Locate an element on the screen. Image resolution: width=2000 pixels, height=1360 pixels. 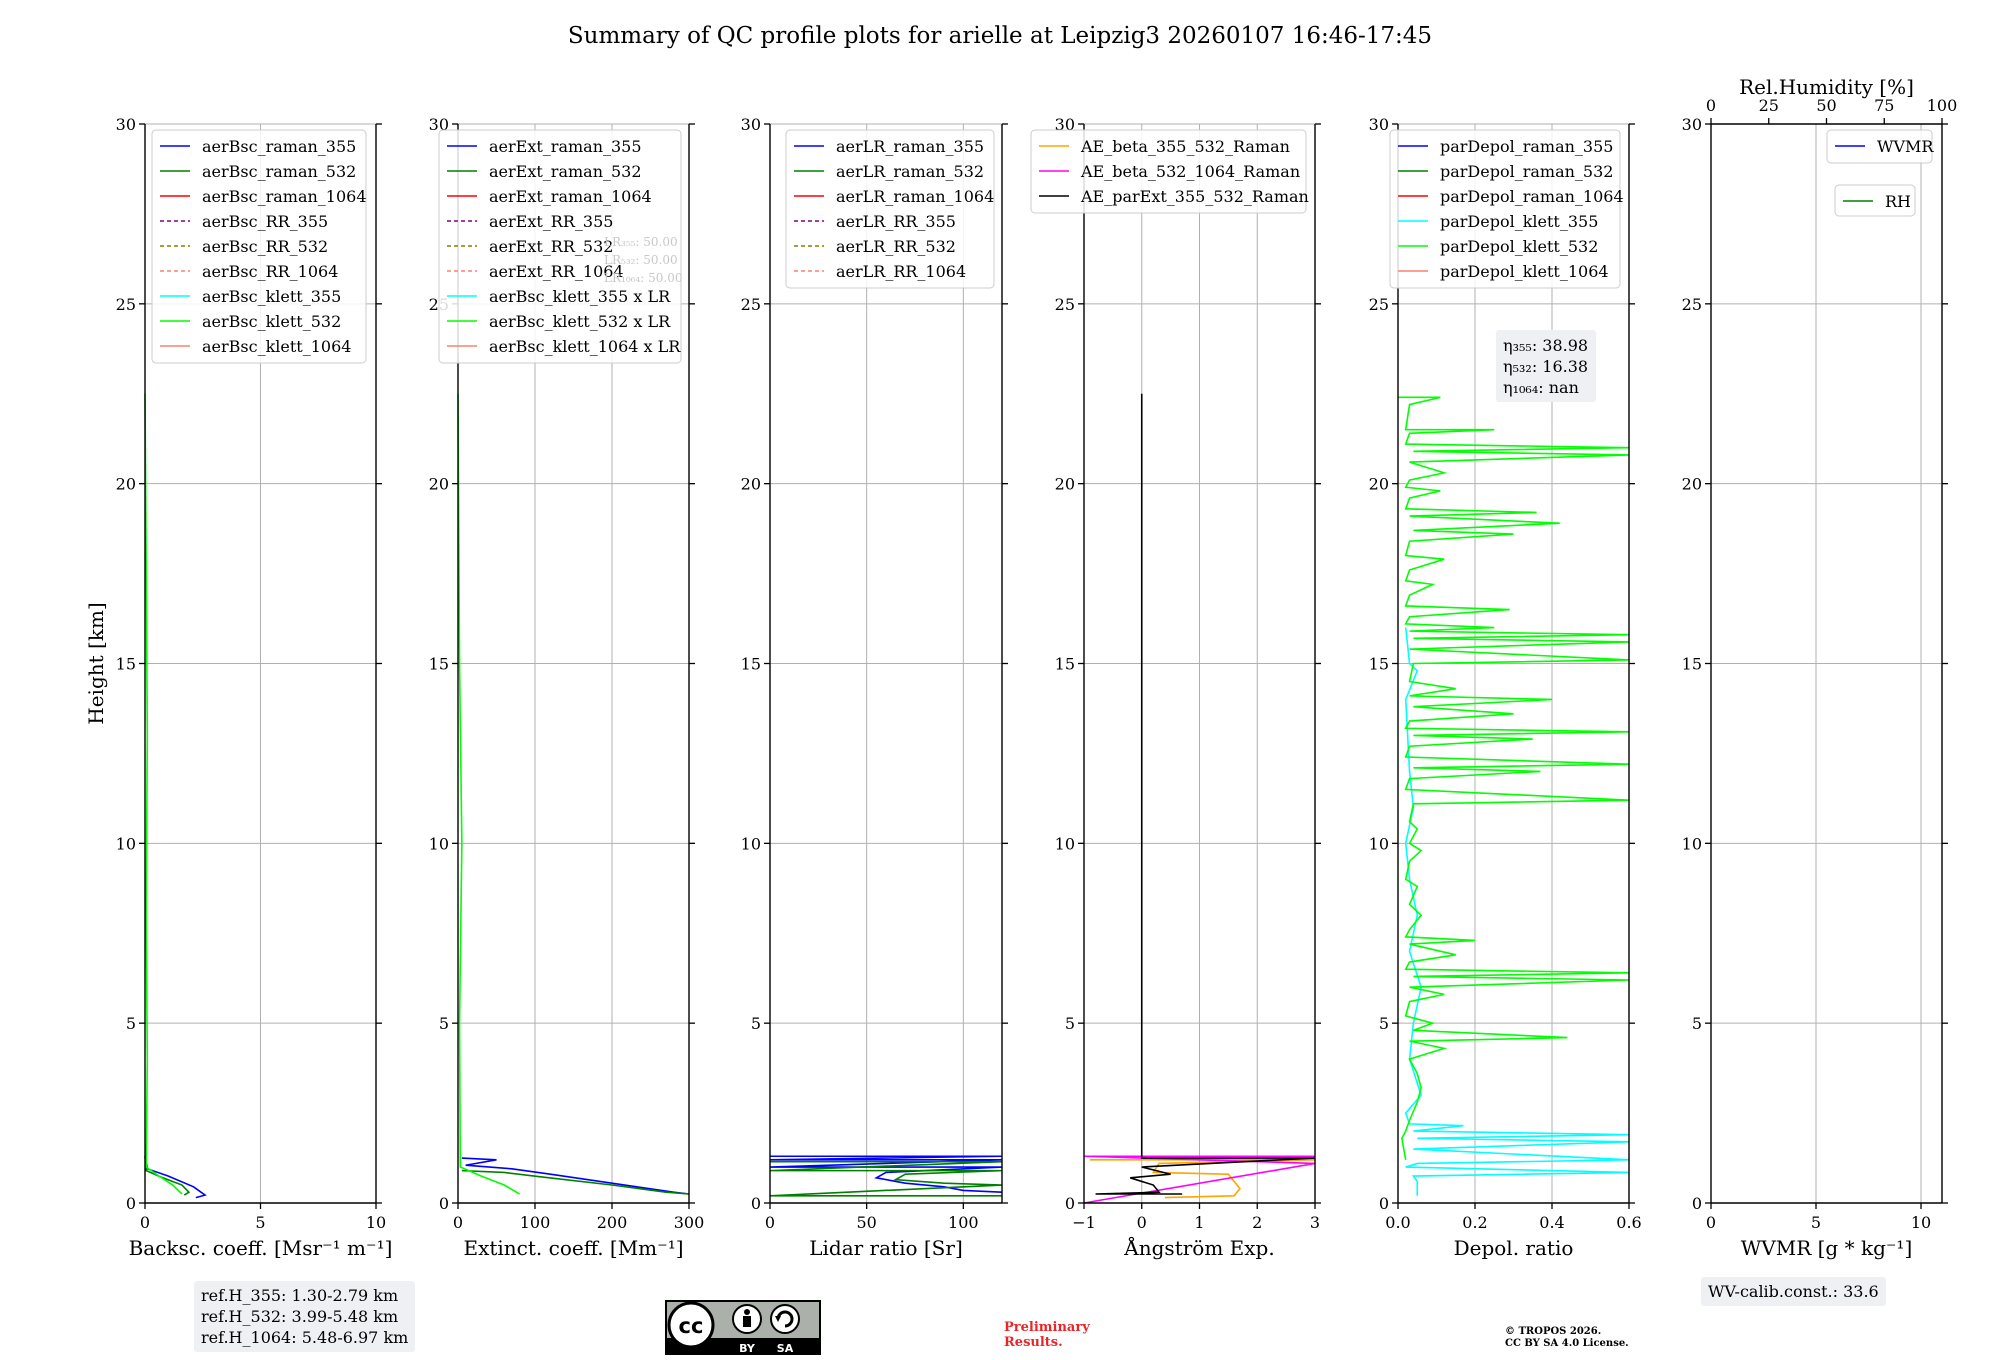
copyright-line: CC BY SA 4.0 License. is located at coordinates (1567, 1343).